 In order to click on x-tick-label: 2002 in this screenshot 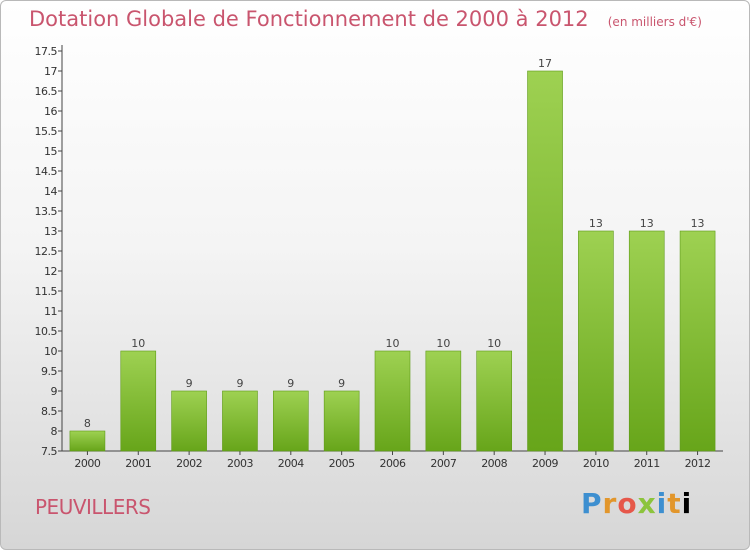, I will do `click(189, 463)`.